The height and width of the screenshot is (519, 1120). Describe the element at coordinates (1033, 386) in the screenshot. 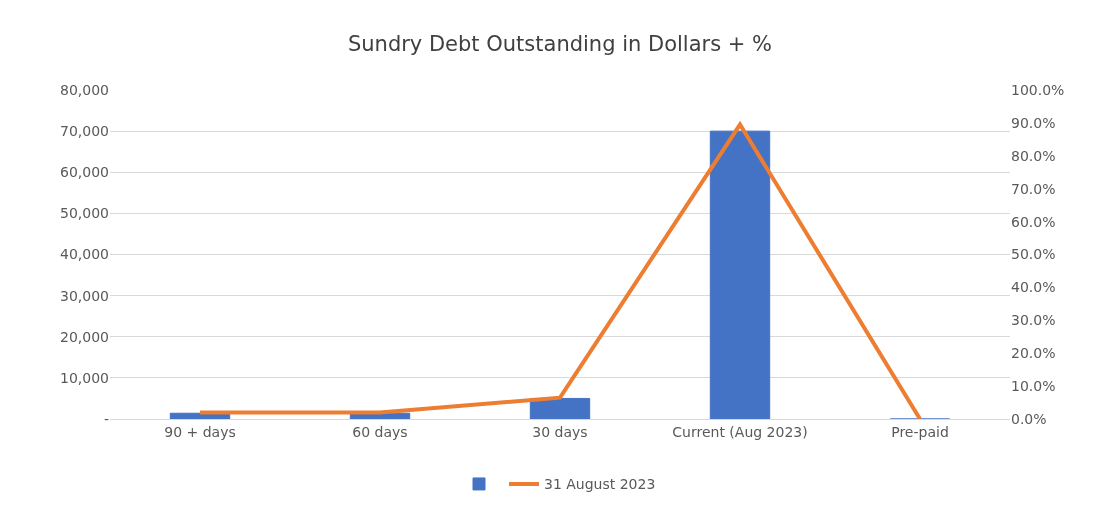

I see `y2-tick-label: 10.0%` at that location.